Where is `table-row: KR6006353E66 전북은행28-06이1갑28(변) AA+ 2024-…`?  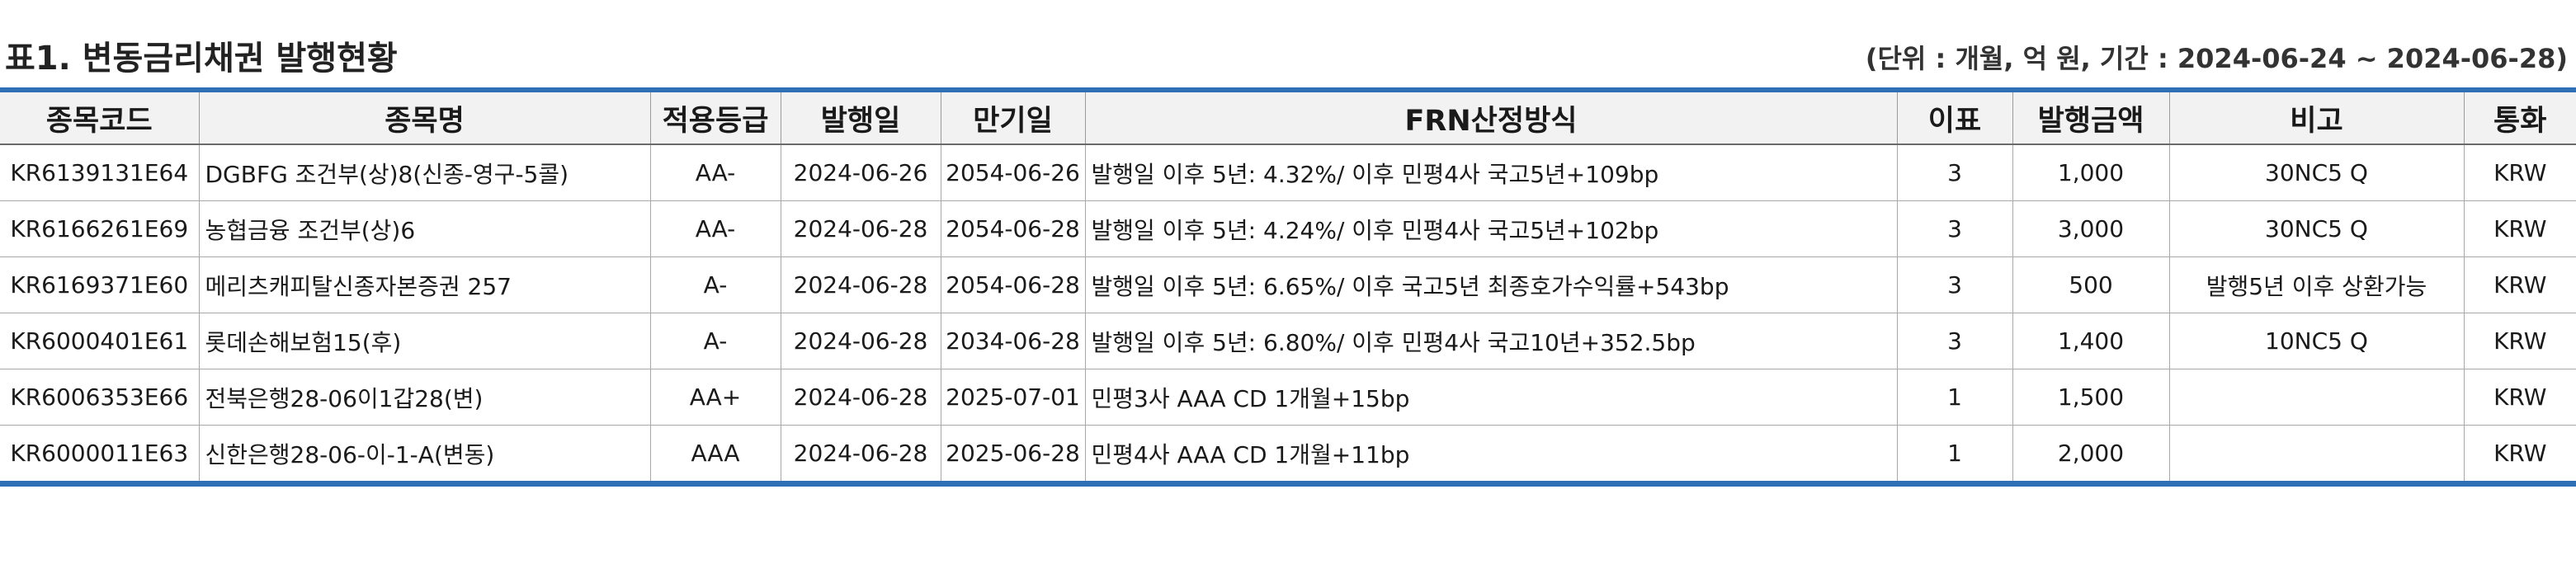 table-row: KR6006353E66 전북은행28-06이1갑28(변) AA+ 2024-… is located at coordinates (1288, 397).